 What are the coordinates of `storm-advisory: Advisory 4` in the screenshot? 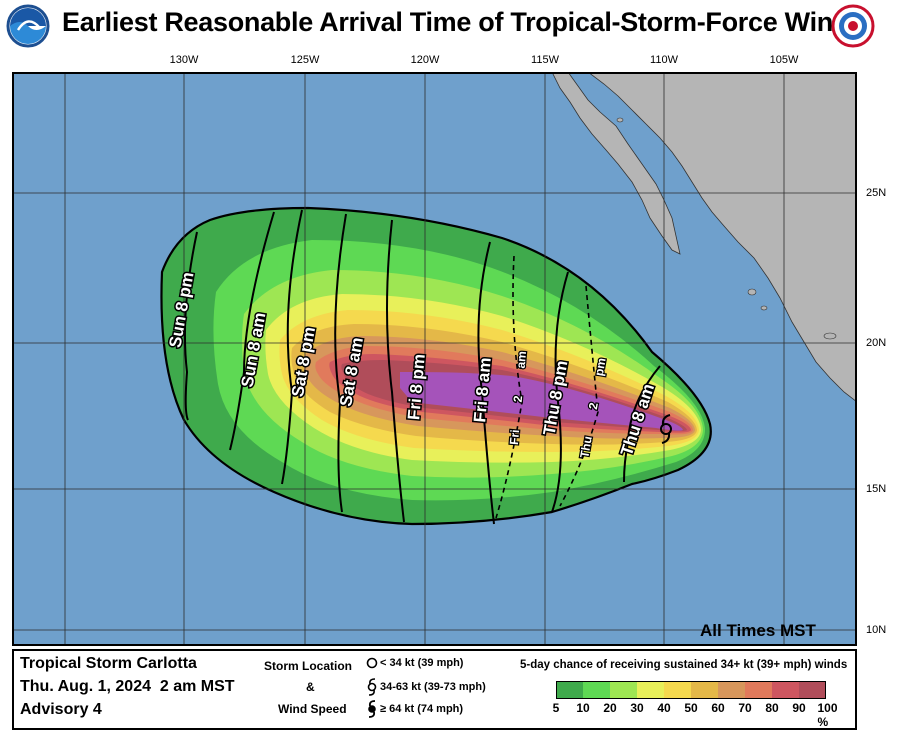 It's located at (61, 709).